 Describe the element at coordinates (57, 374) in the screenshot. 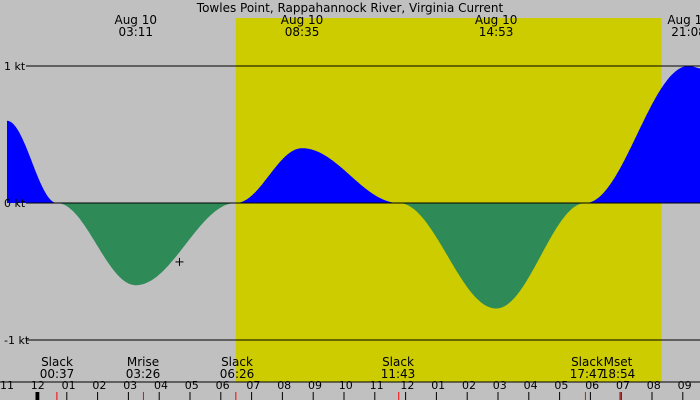

I see `event-time: 00:37` at that location.